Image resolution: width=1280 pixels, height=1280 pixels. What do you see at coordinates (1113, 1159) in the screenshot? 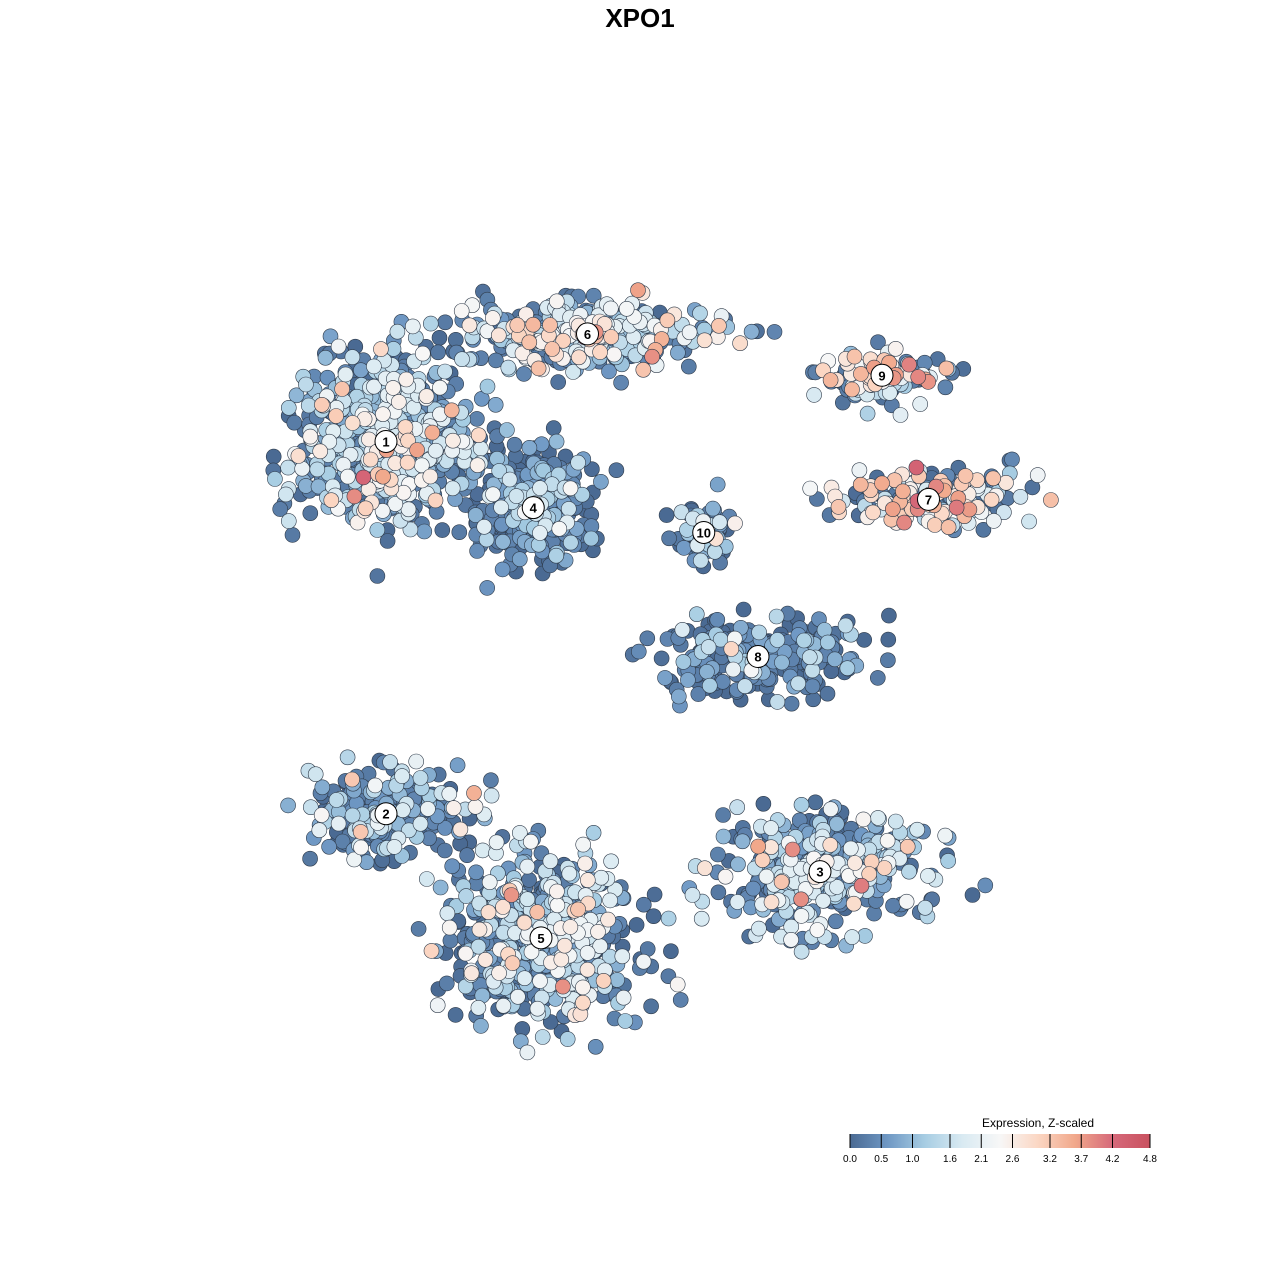
I see `legend-tick-label: 4.2` at bounding box center [1113, 1159].